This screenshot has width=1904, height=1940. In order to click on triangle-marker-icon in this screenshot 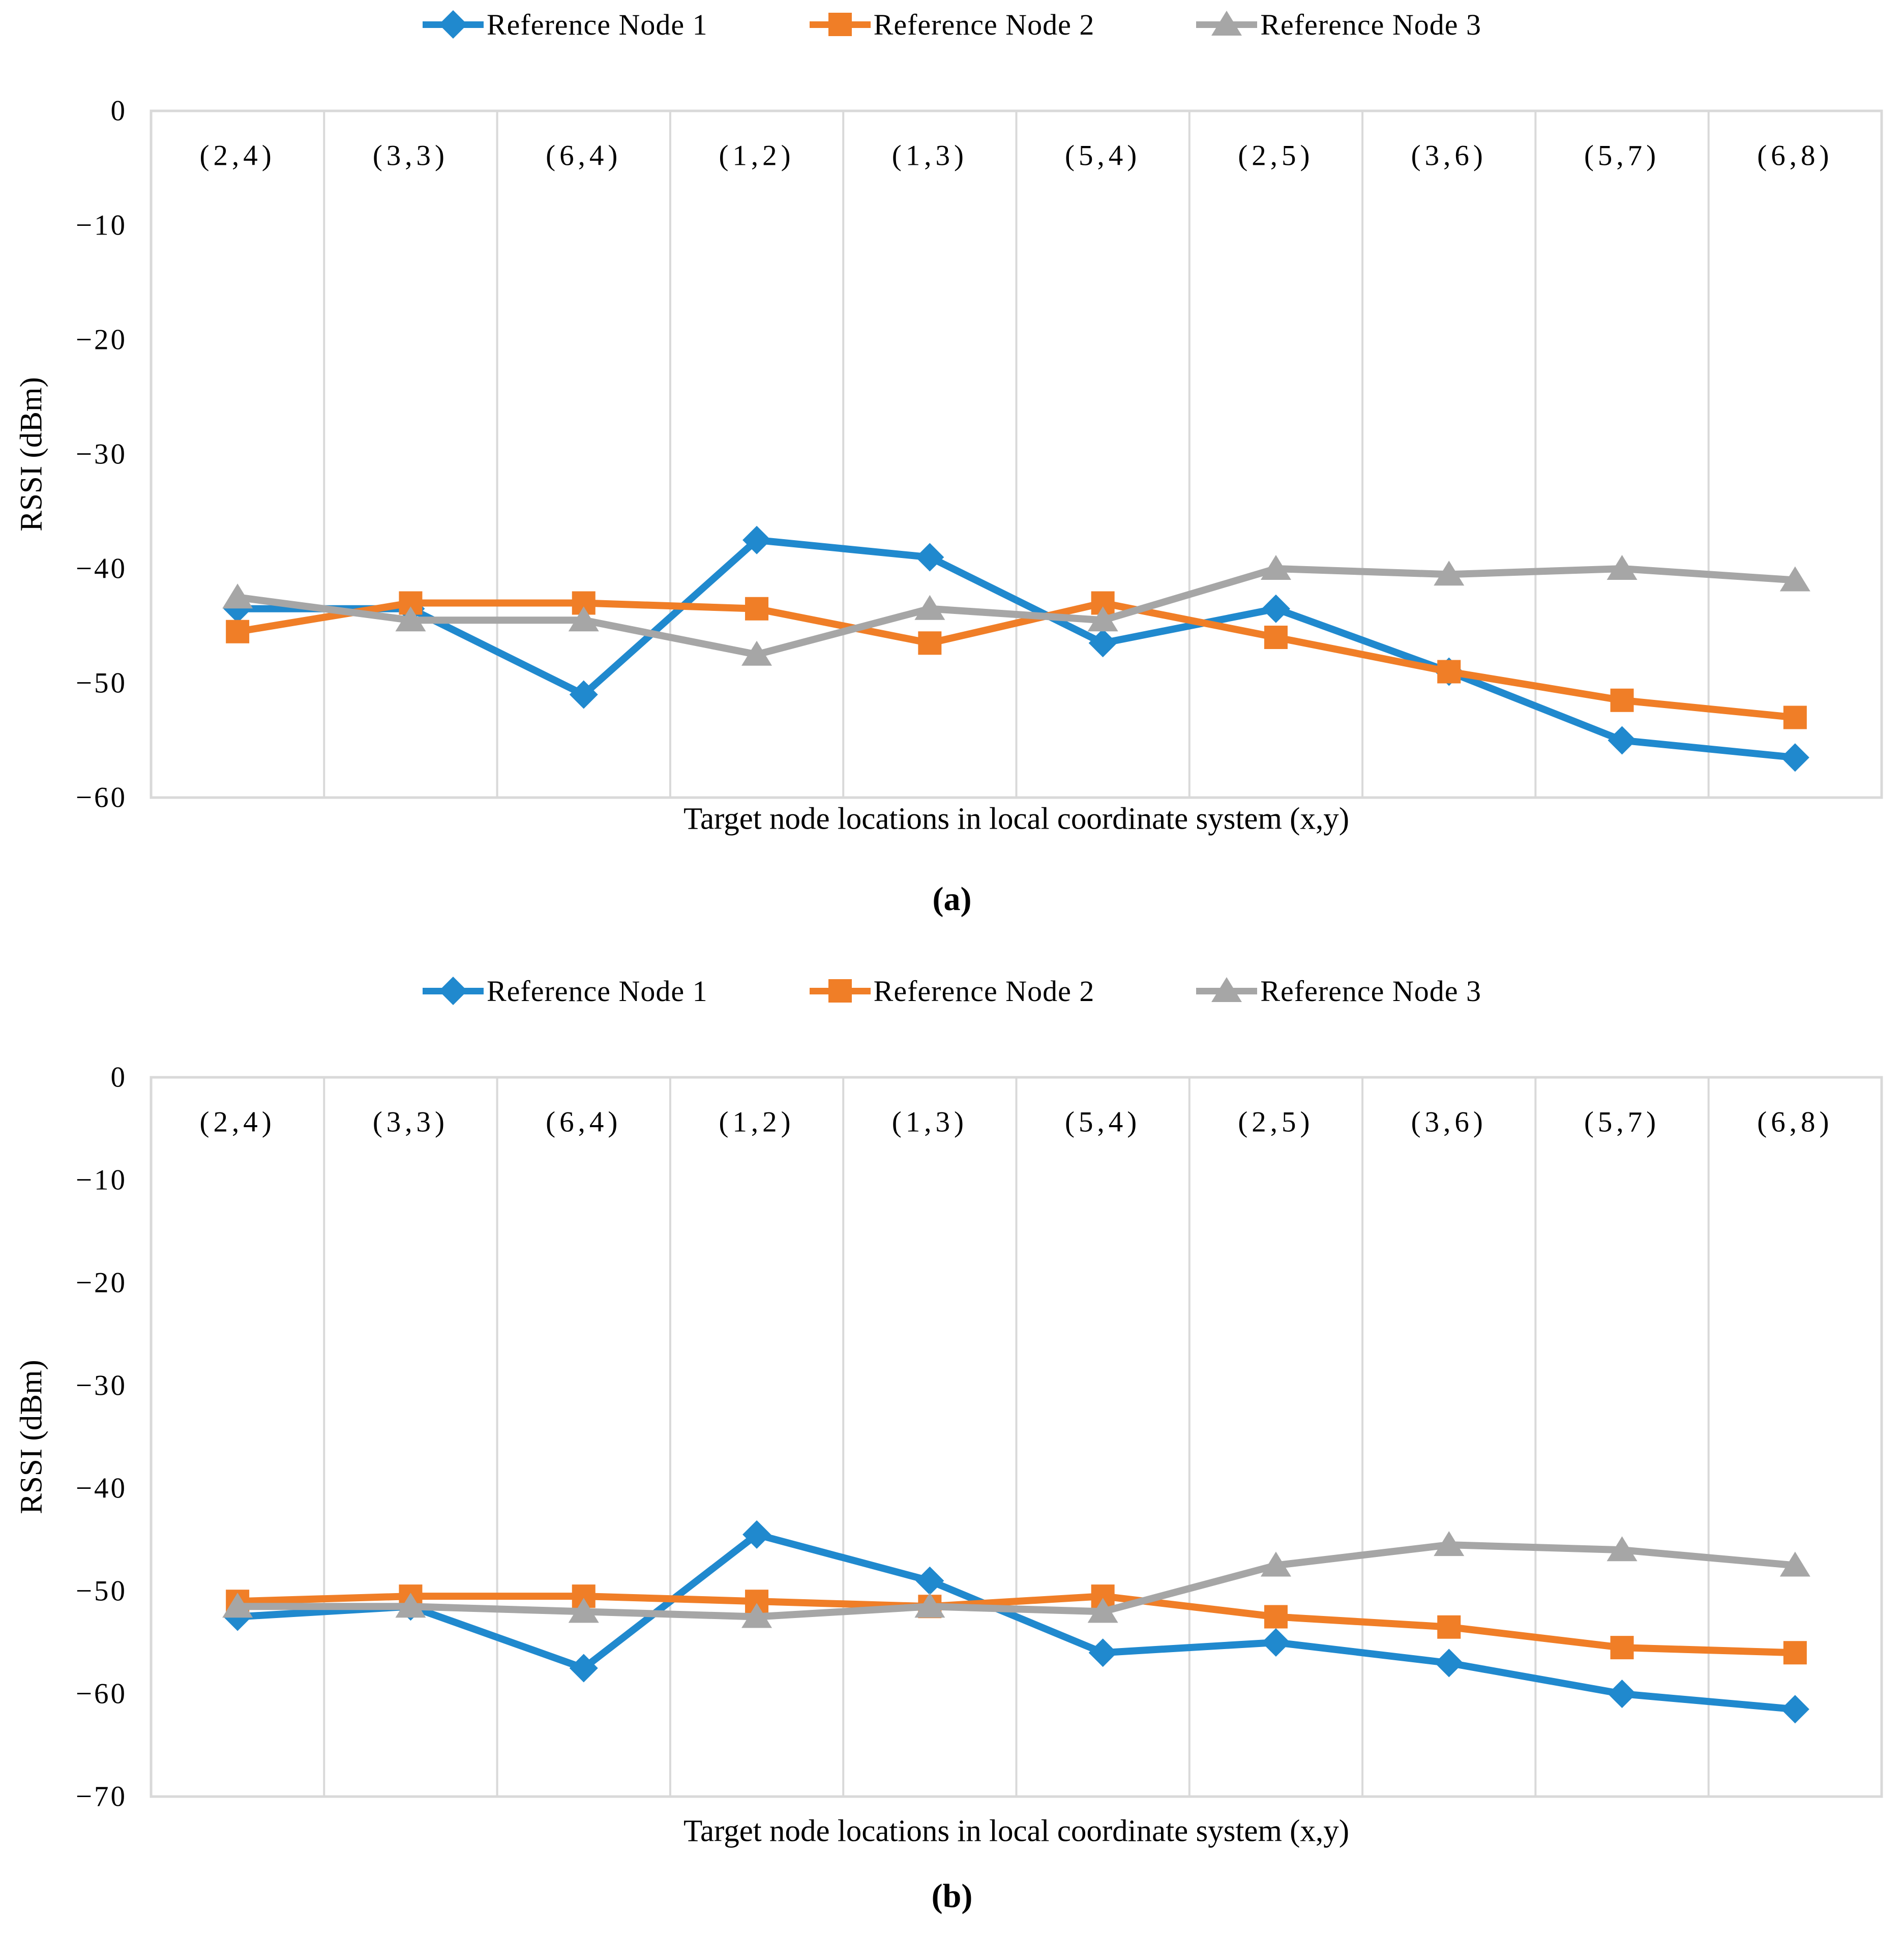, I will do `click(1227, 24)`.